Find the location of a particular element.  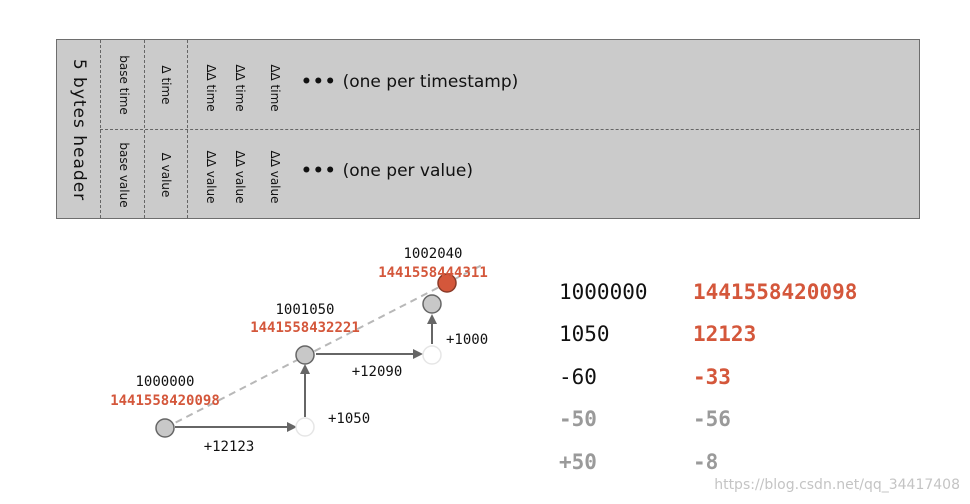

latest-point-node is located at coordinates (447, 283).